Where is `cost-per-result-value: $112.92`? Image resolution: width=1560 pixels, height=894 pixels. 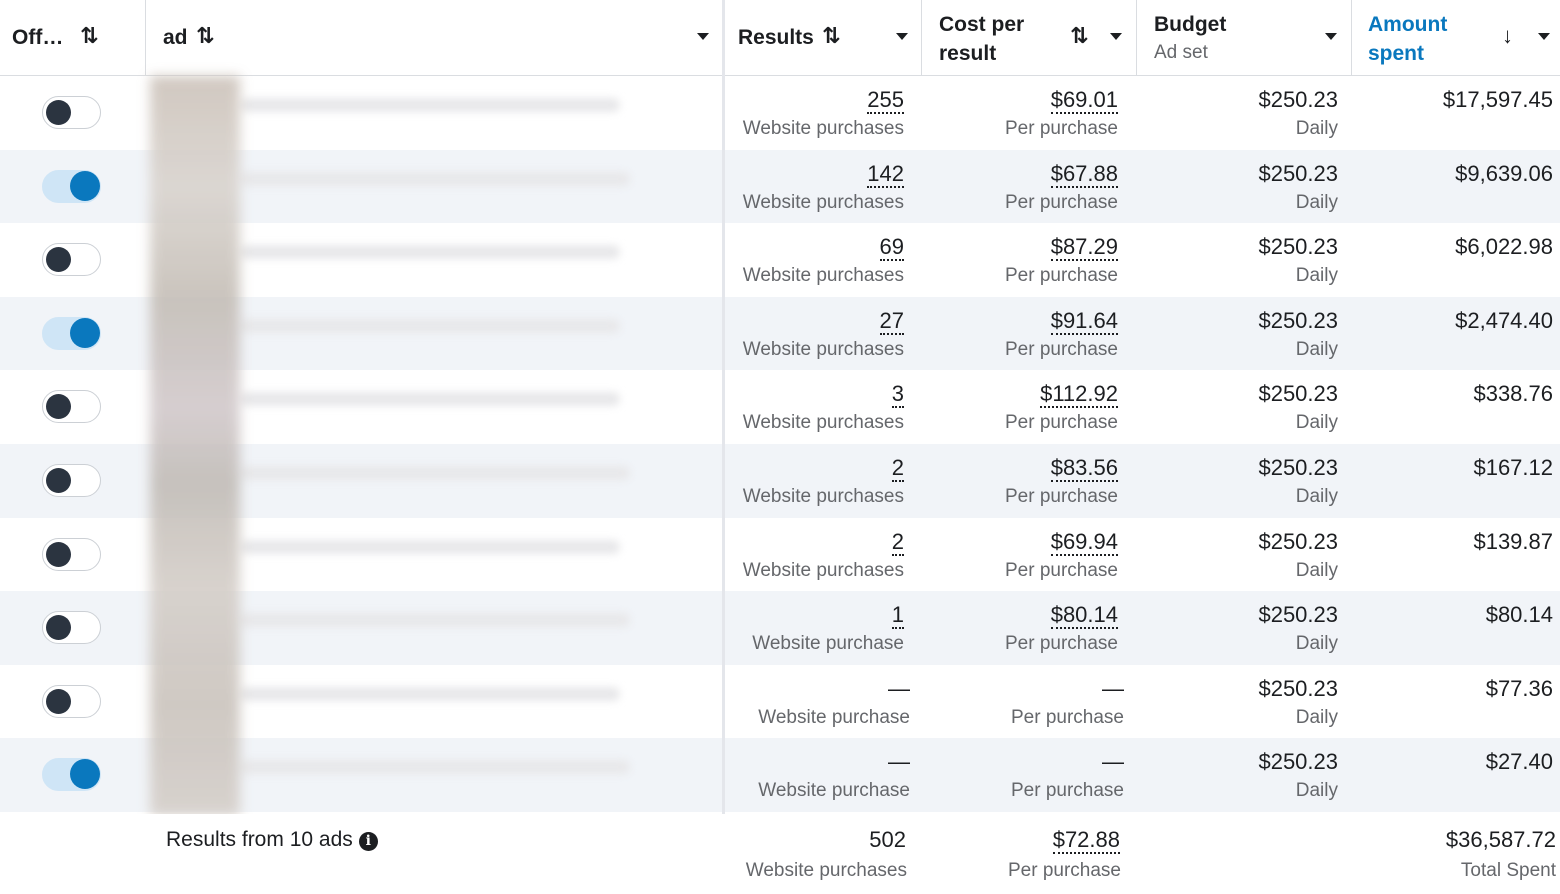 cost-per-result-value: $112.92 is located at coordinates (1079, 394).